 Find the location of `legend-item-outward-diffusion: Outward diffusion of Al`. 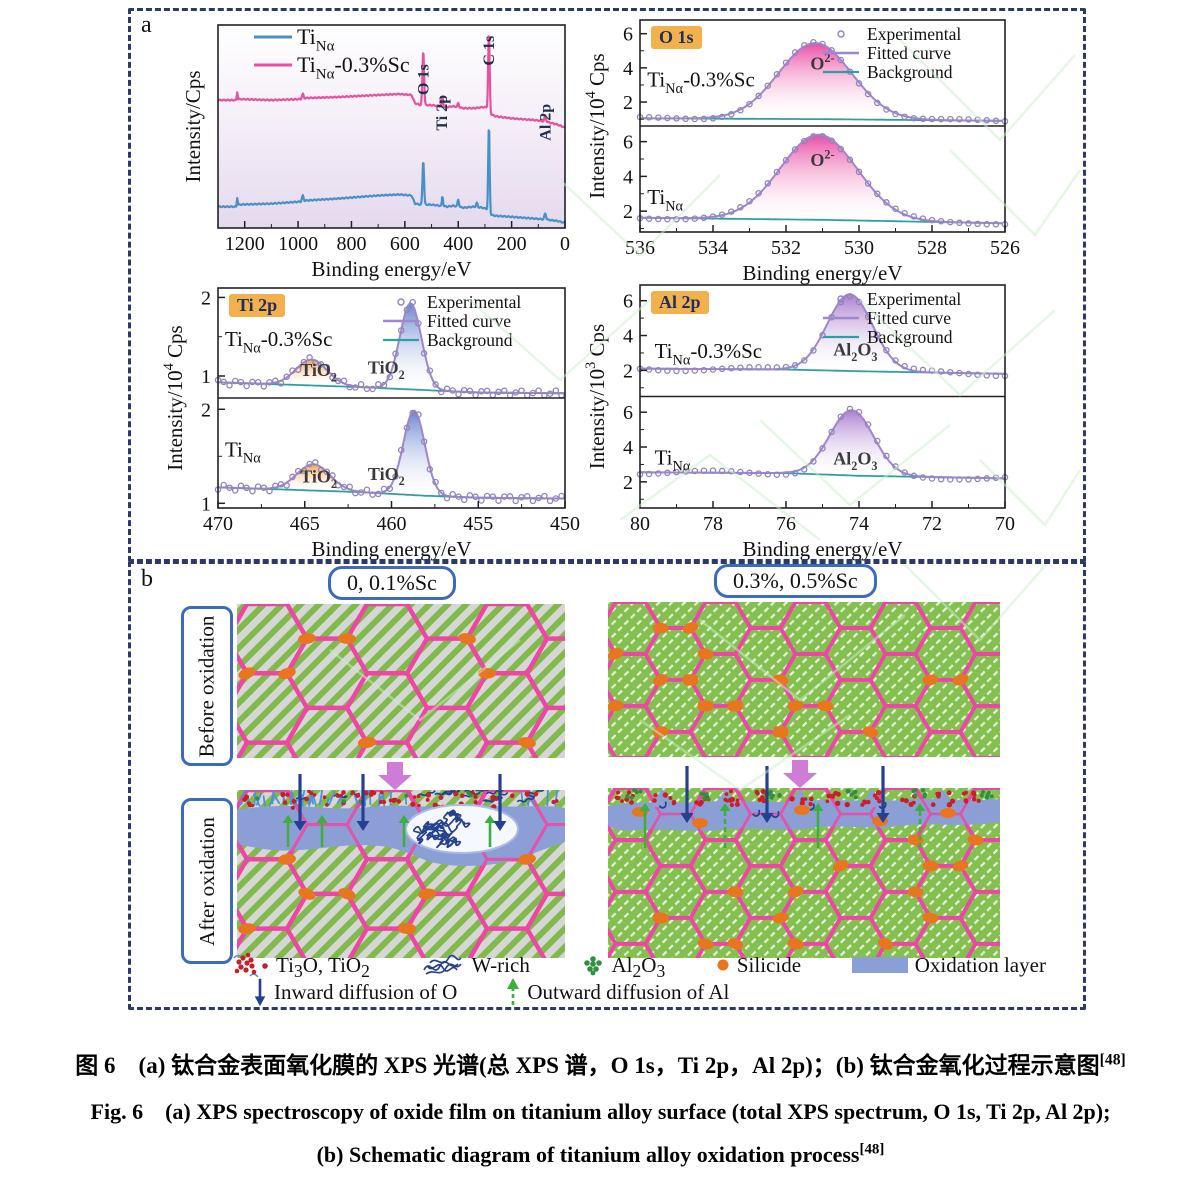

legend-item-outward-diffusion: Outward diffusion of Al is located at coordinates (617, 992).